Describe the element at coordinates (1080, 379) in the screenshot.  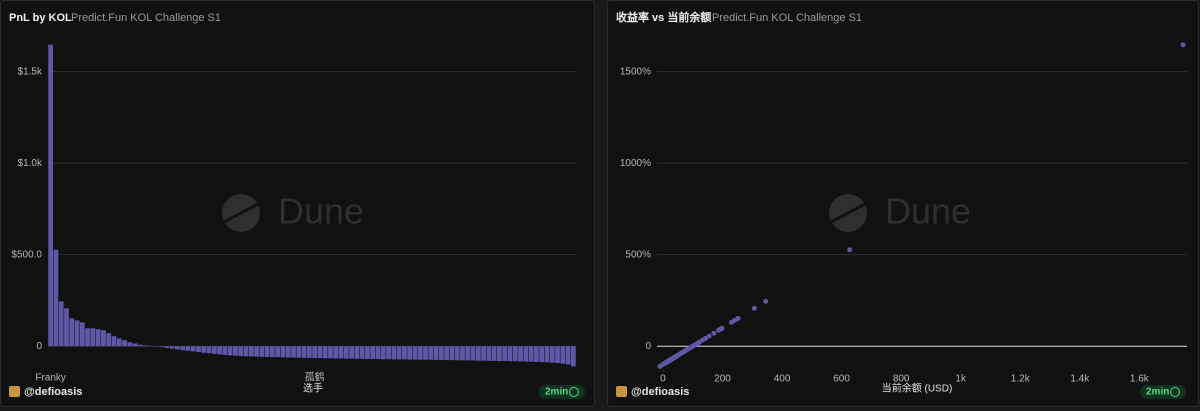
I see `x-tick-label: 1.4k` at that location.